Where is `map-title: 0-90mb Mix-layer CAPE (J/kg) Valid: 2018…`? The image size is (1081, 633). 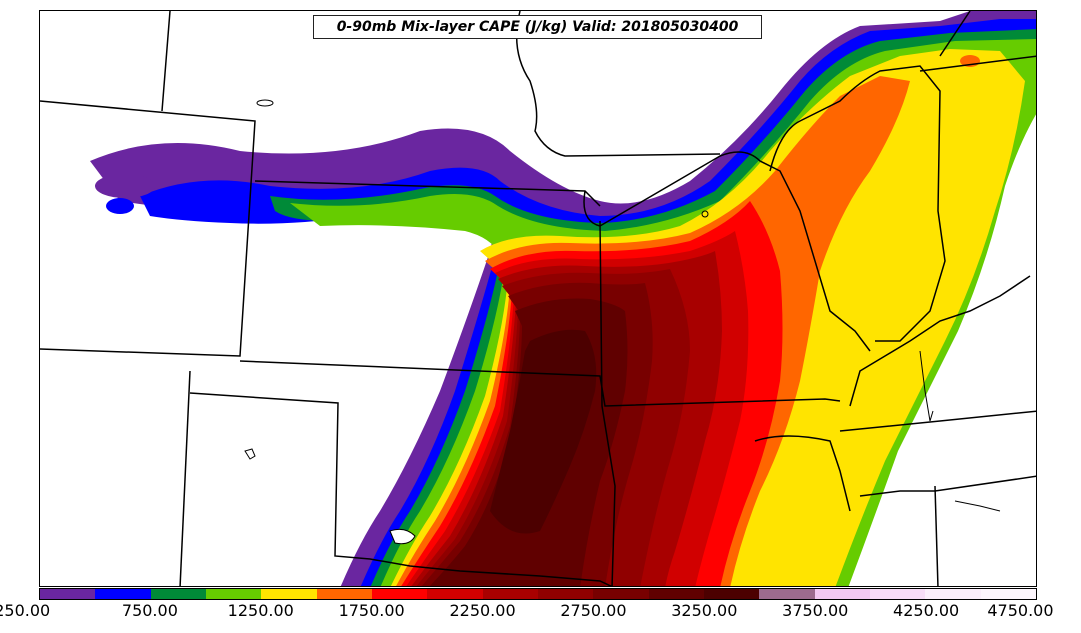
map-title: 0-90mb Mix-layer CAPE (J/kg) Valid: 2018… is located at coordinates (537, 27).